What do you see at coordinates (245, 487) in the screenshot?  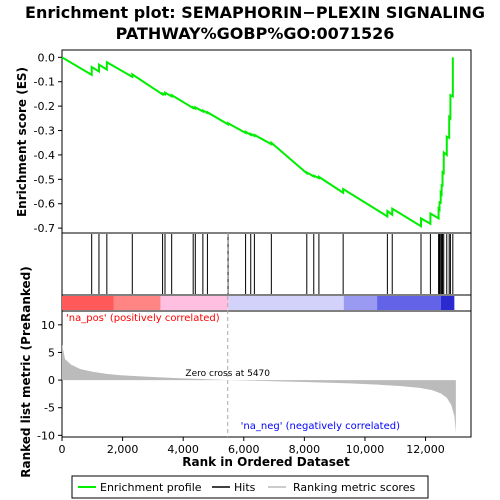 I see `legend-label-hits: Hits` at bounding box center [245, 487].